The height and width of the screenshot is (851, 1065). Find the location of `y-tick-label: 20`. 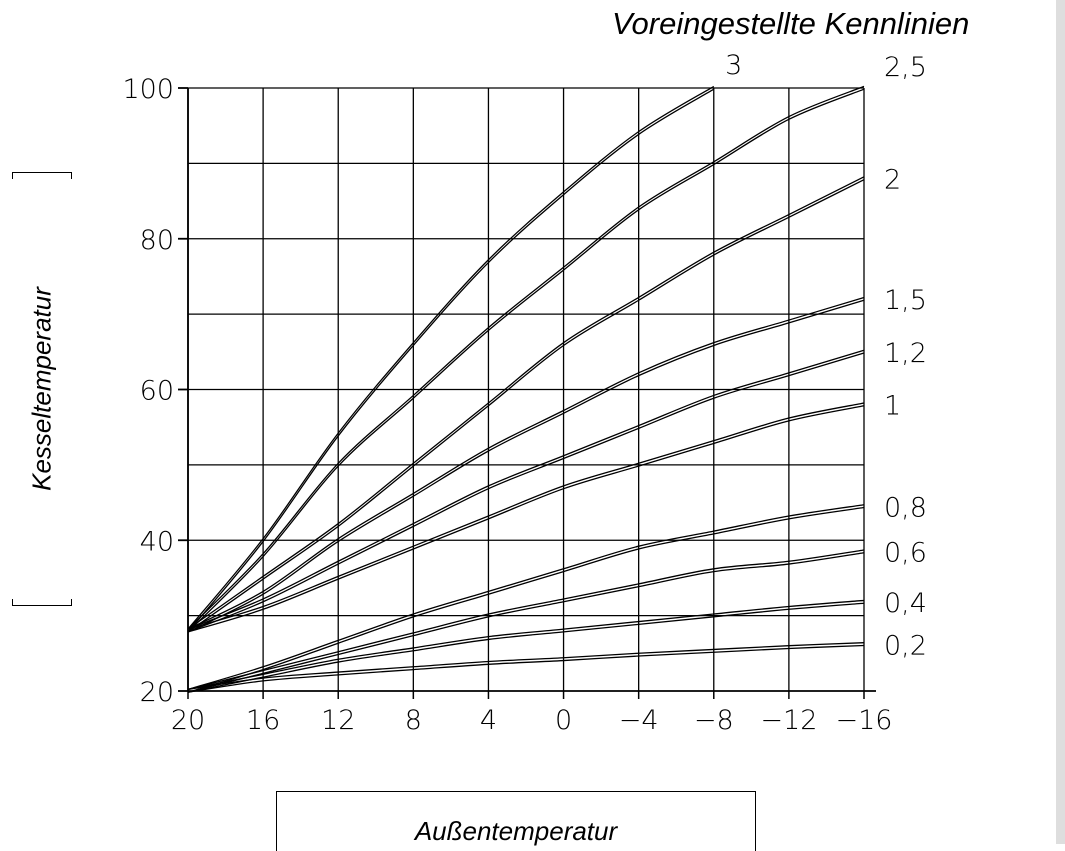

y-tick-label: 20 is located at coordinates (157, 692).